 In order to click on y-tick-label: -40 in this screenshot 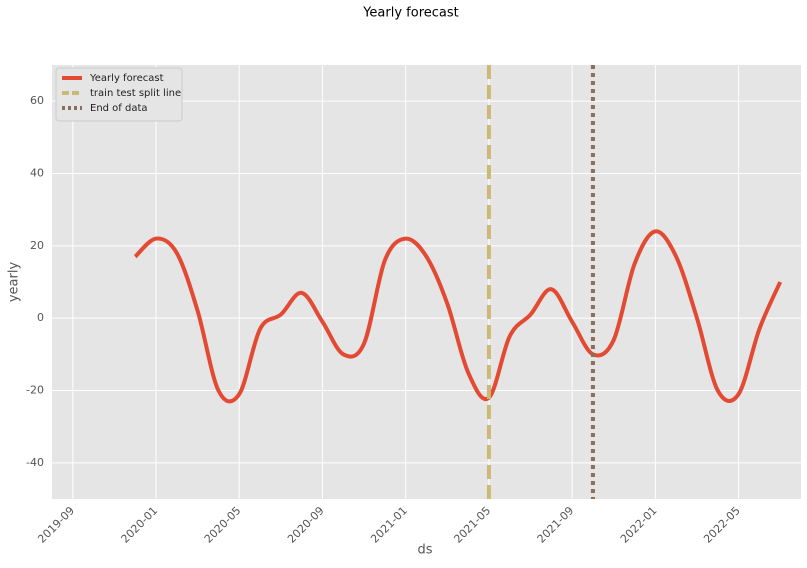, I will do `click(35, 462)`.